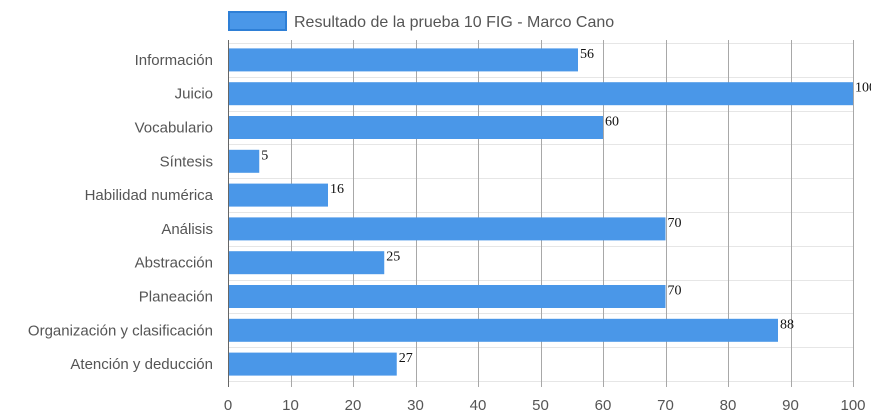 This screenshot has height=419, width=871. Describe the element at coordinates (852, 405) in the screenshot. I see `x-tick-label: 100` at that location.